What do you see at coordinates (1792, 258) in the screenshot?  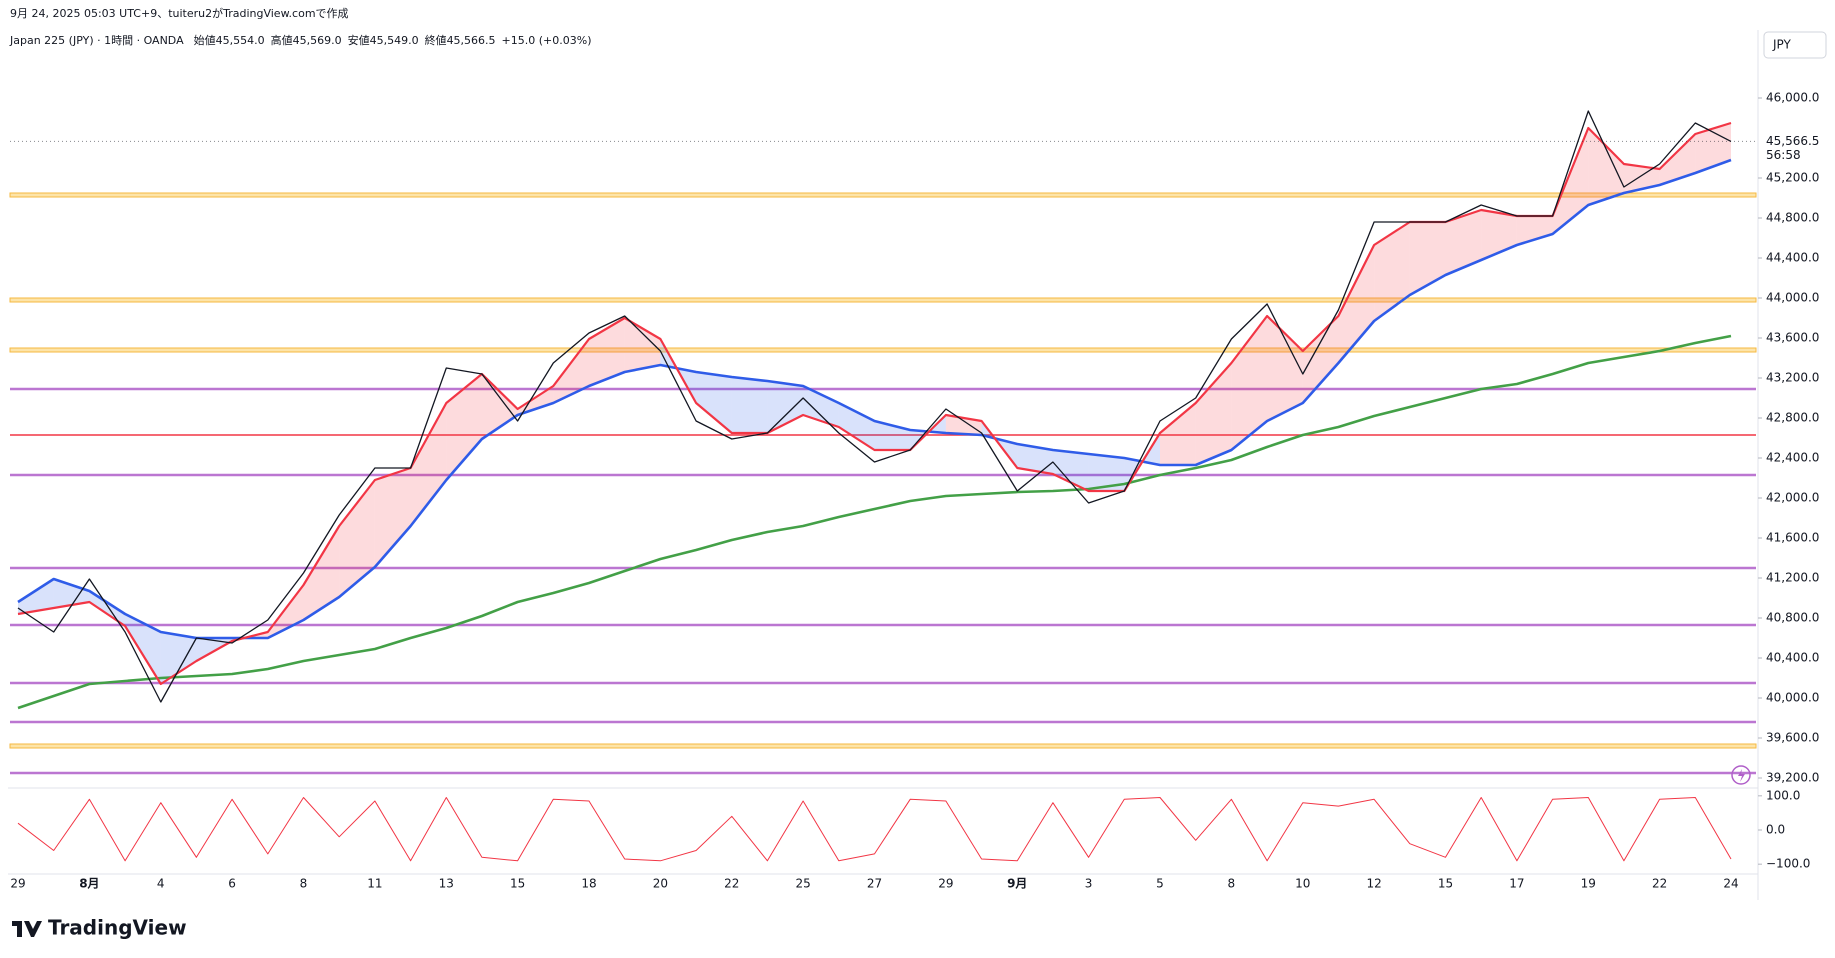 I see `y-tick-label: 44,400.0` at bounding box center [1792, 258].